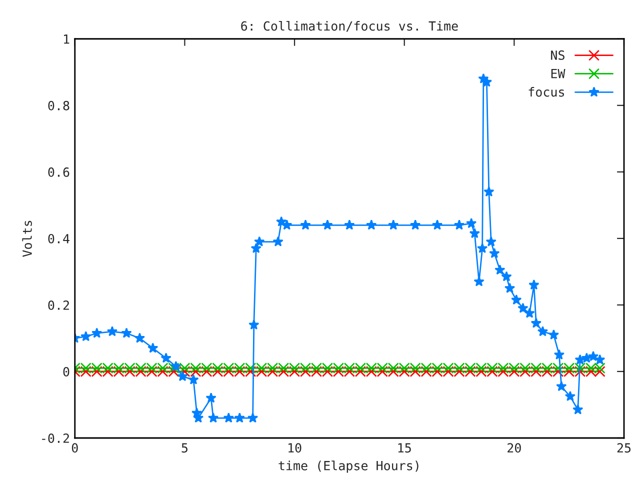  Describe the element at coordinates (67, 39) in the screenshot. I see `y-tick-label: 1` at that location.